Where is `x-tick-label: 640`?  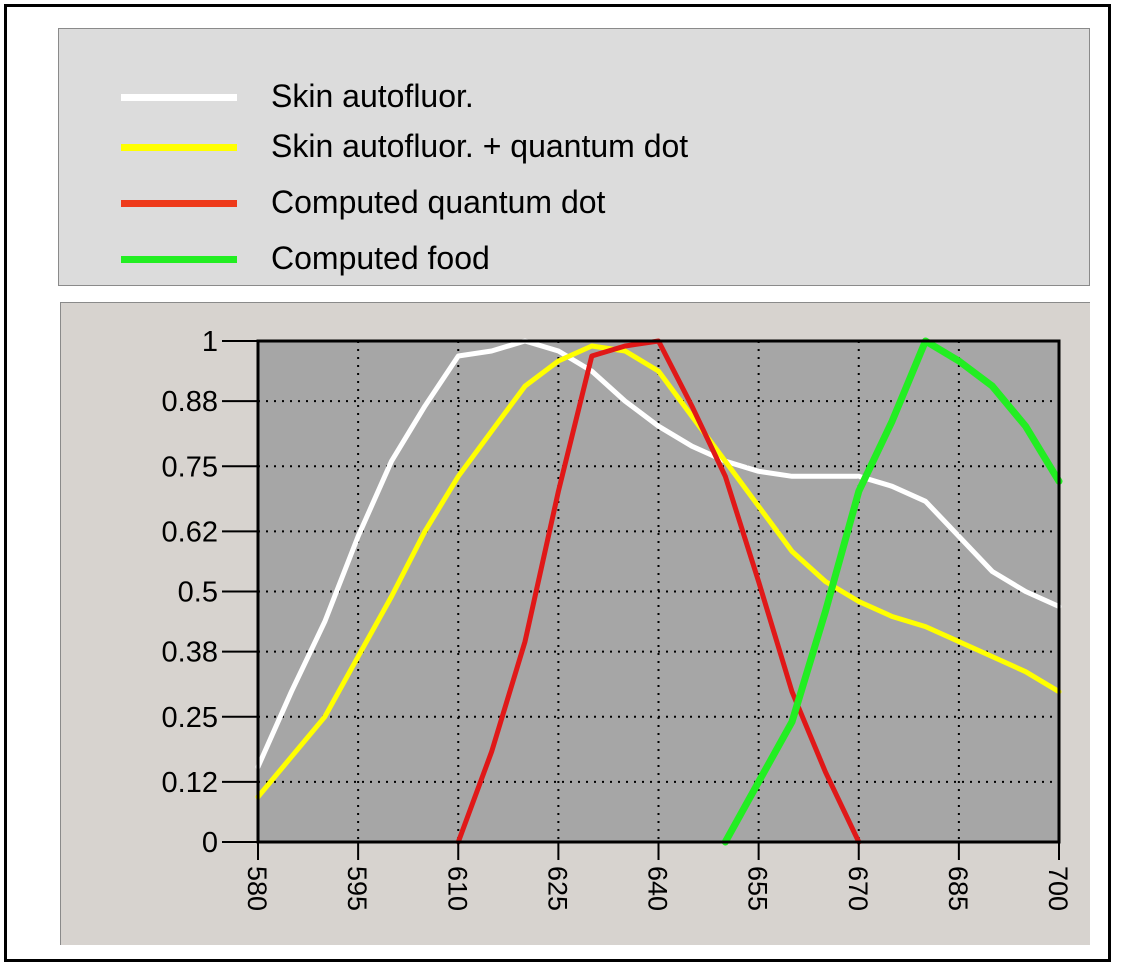 x-tick-label: 640 is located at coordinates (658, 888).